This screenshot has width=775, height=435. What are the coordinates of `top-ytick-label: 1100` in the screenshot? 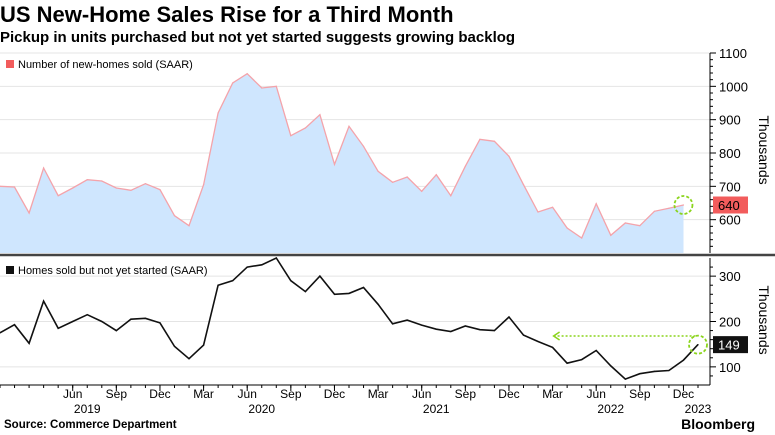 It's located at (733, 53).